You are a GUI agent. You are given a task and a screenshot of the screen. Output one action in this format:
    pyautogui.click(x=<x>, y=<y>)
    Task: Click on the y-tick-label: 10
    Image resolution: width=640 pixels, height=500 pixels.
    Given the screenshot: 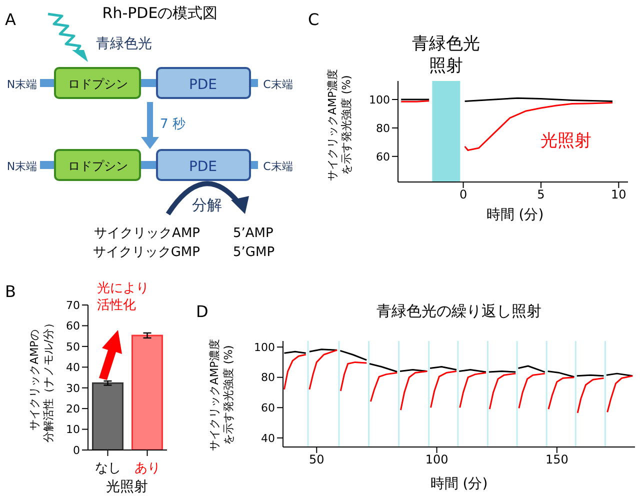 What is the action you would take?
    pyautogui.click(x=73, y=429)
    